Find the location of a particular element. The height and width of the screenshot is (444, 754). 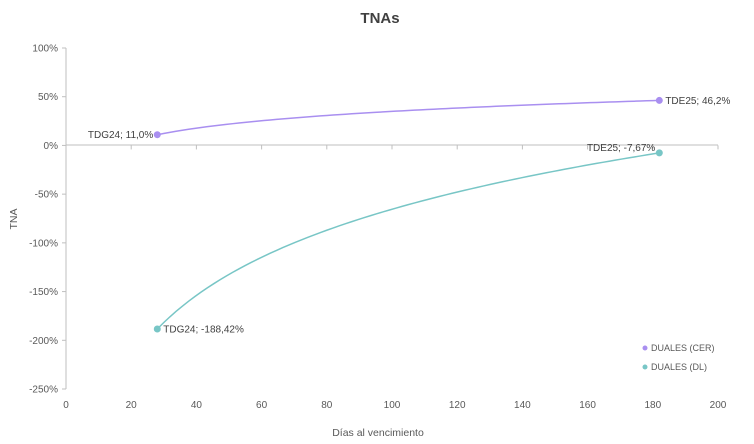

y-tick-label: 0% is located at coordinates (51, 146).